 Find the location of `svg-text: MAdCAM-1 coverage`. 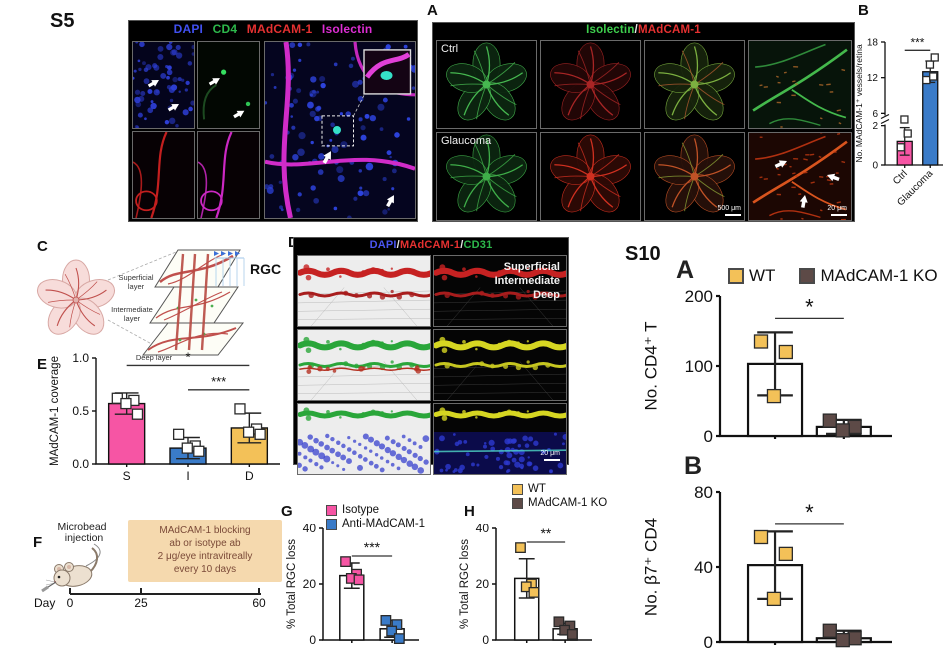

svg-text: MAdCAM-1 coverage is located at coordinates (55, 411).